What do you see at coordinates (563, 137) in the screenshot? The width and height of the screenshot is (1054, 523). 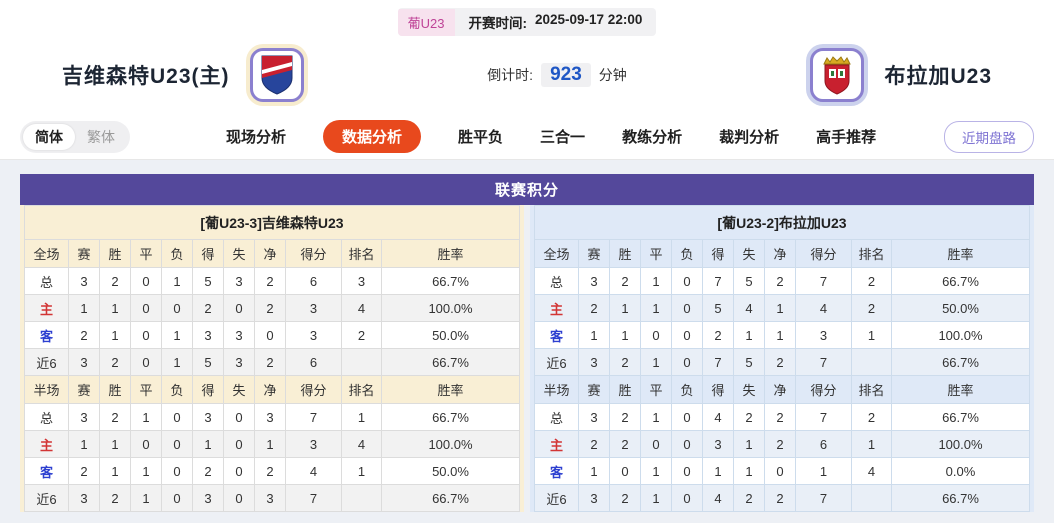 I see `tab-three-in-one: 三合一` at bounding box center [563, 137].